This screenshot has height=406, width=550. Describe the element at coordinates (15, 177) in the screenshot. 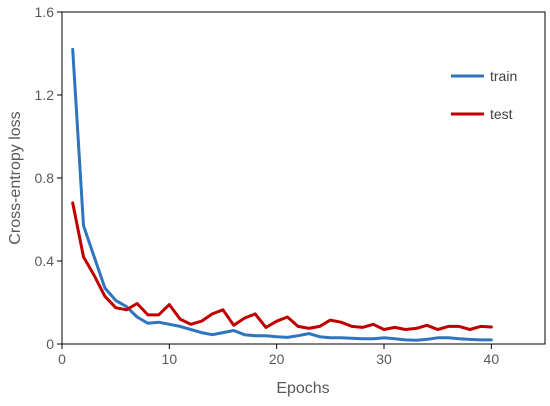

I see `y-axis-title: Cross-entropy loss` at that location.